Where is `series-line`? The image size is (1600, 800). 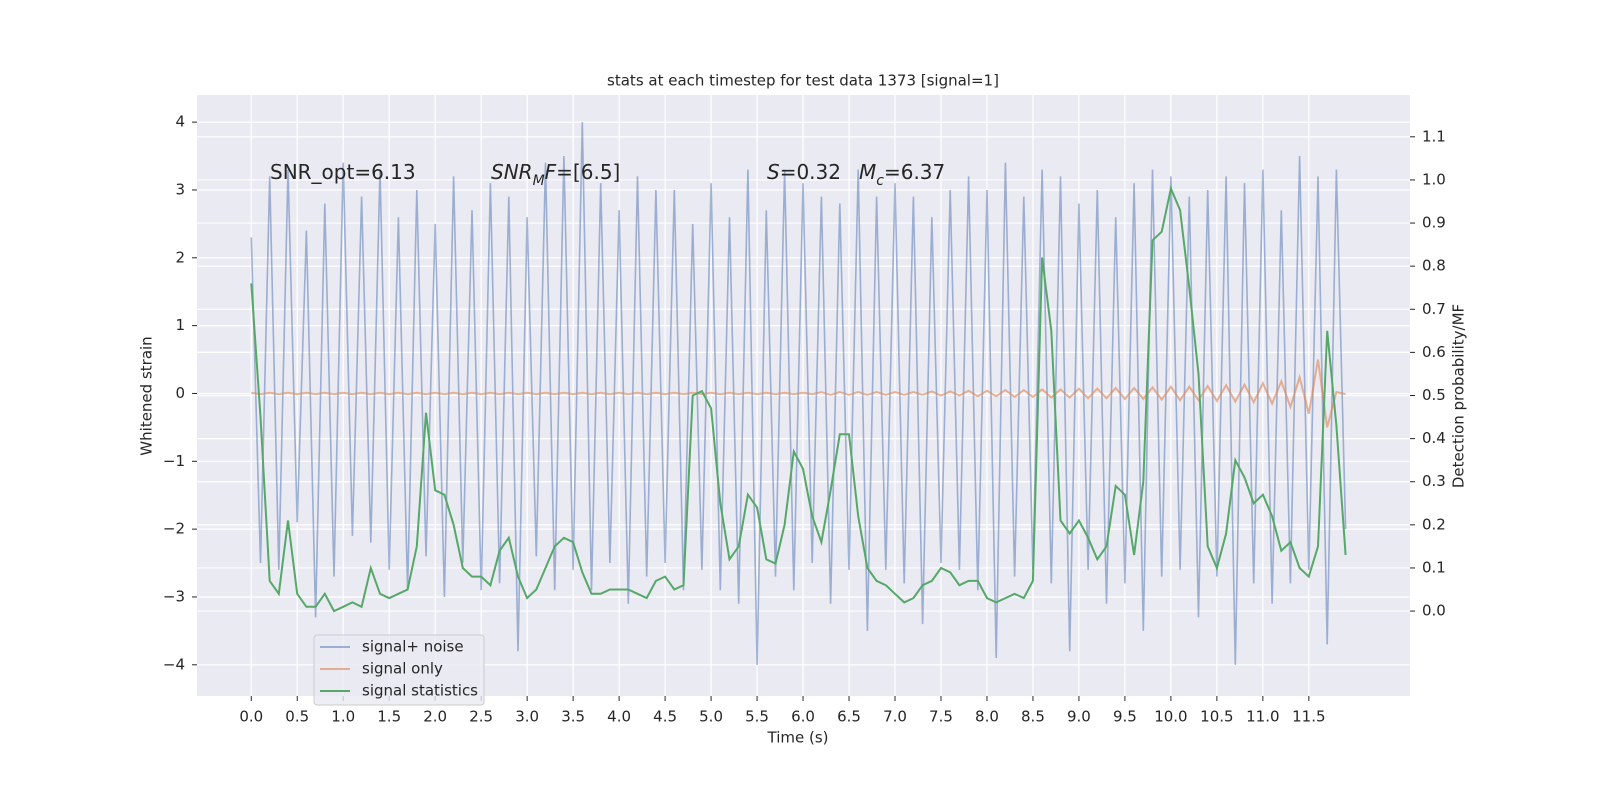 series-line is located at coordinates (798, 393).